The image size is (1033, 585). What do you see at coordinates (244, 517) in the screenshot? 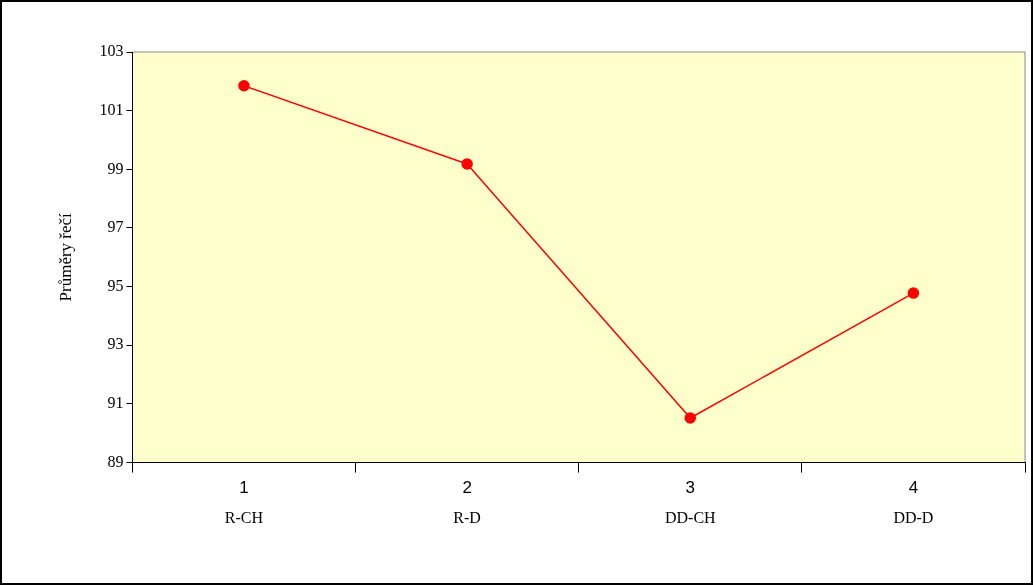
I see `text: R-CH` at bounding box center [244, 517].